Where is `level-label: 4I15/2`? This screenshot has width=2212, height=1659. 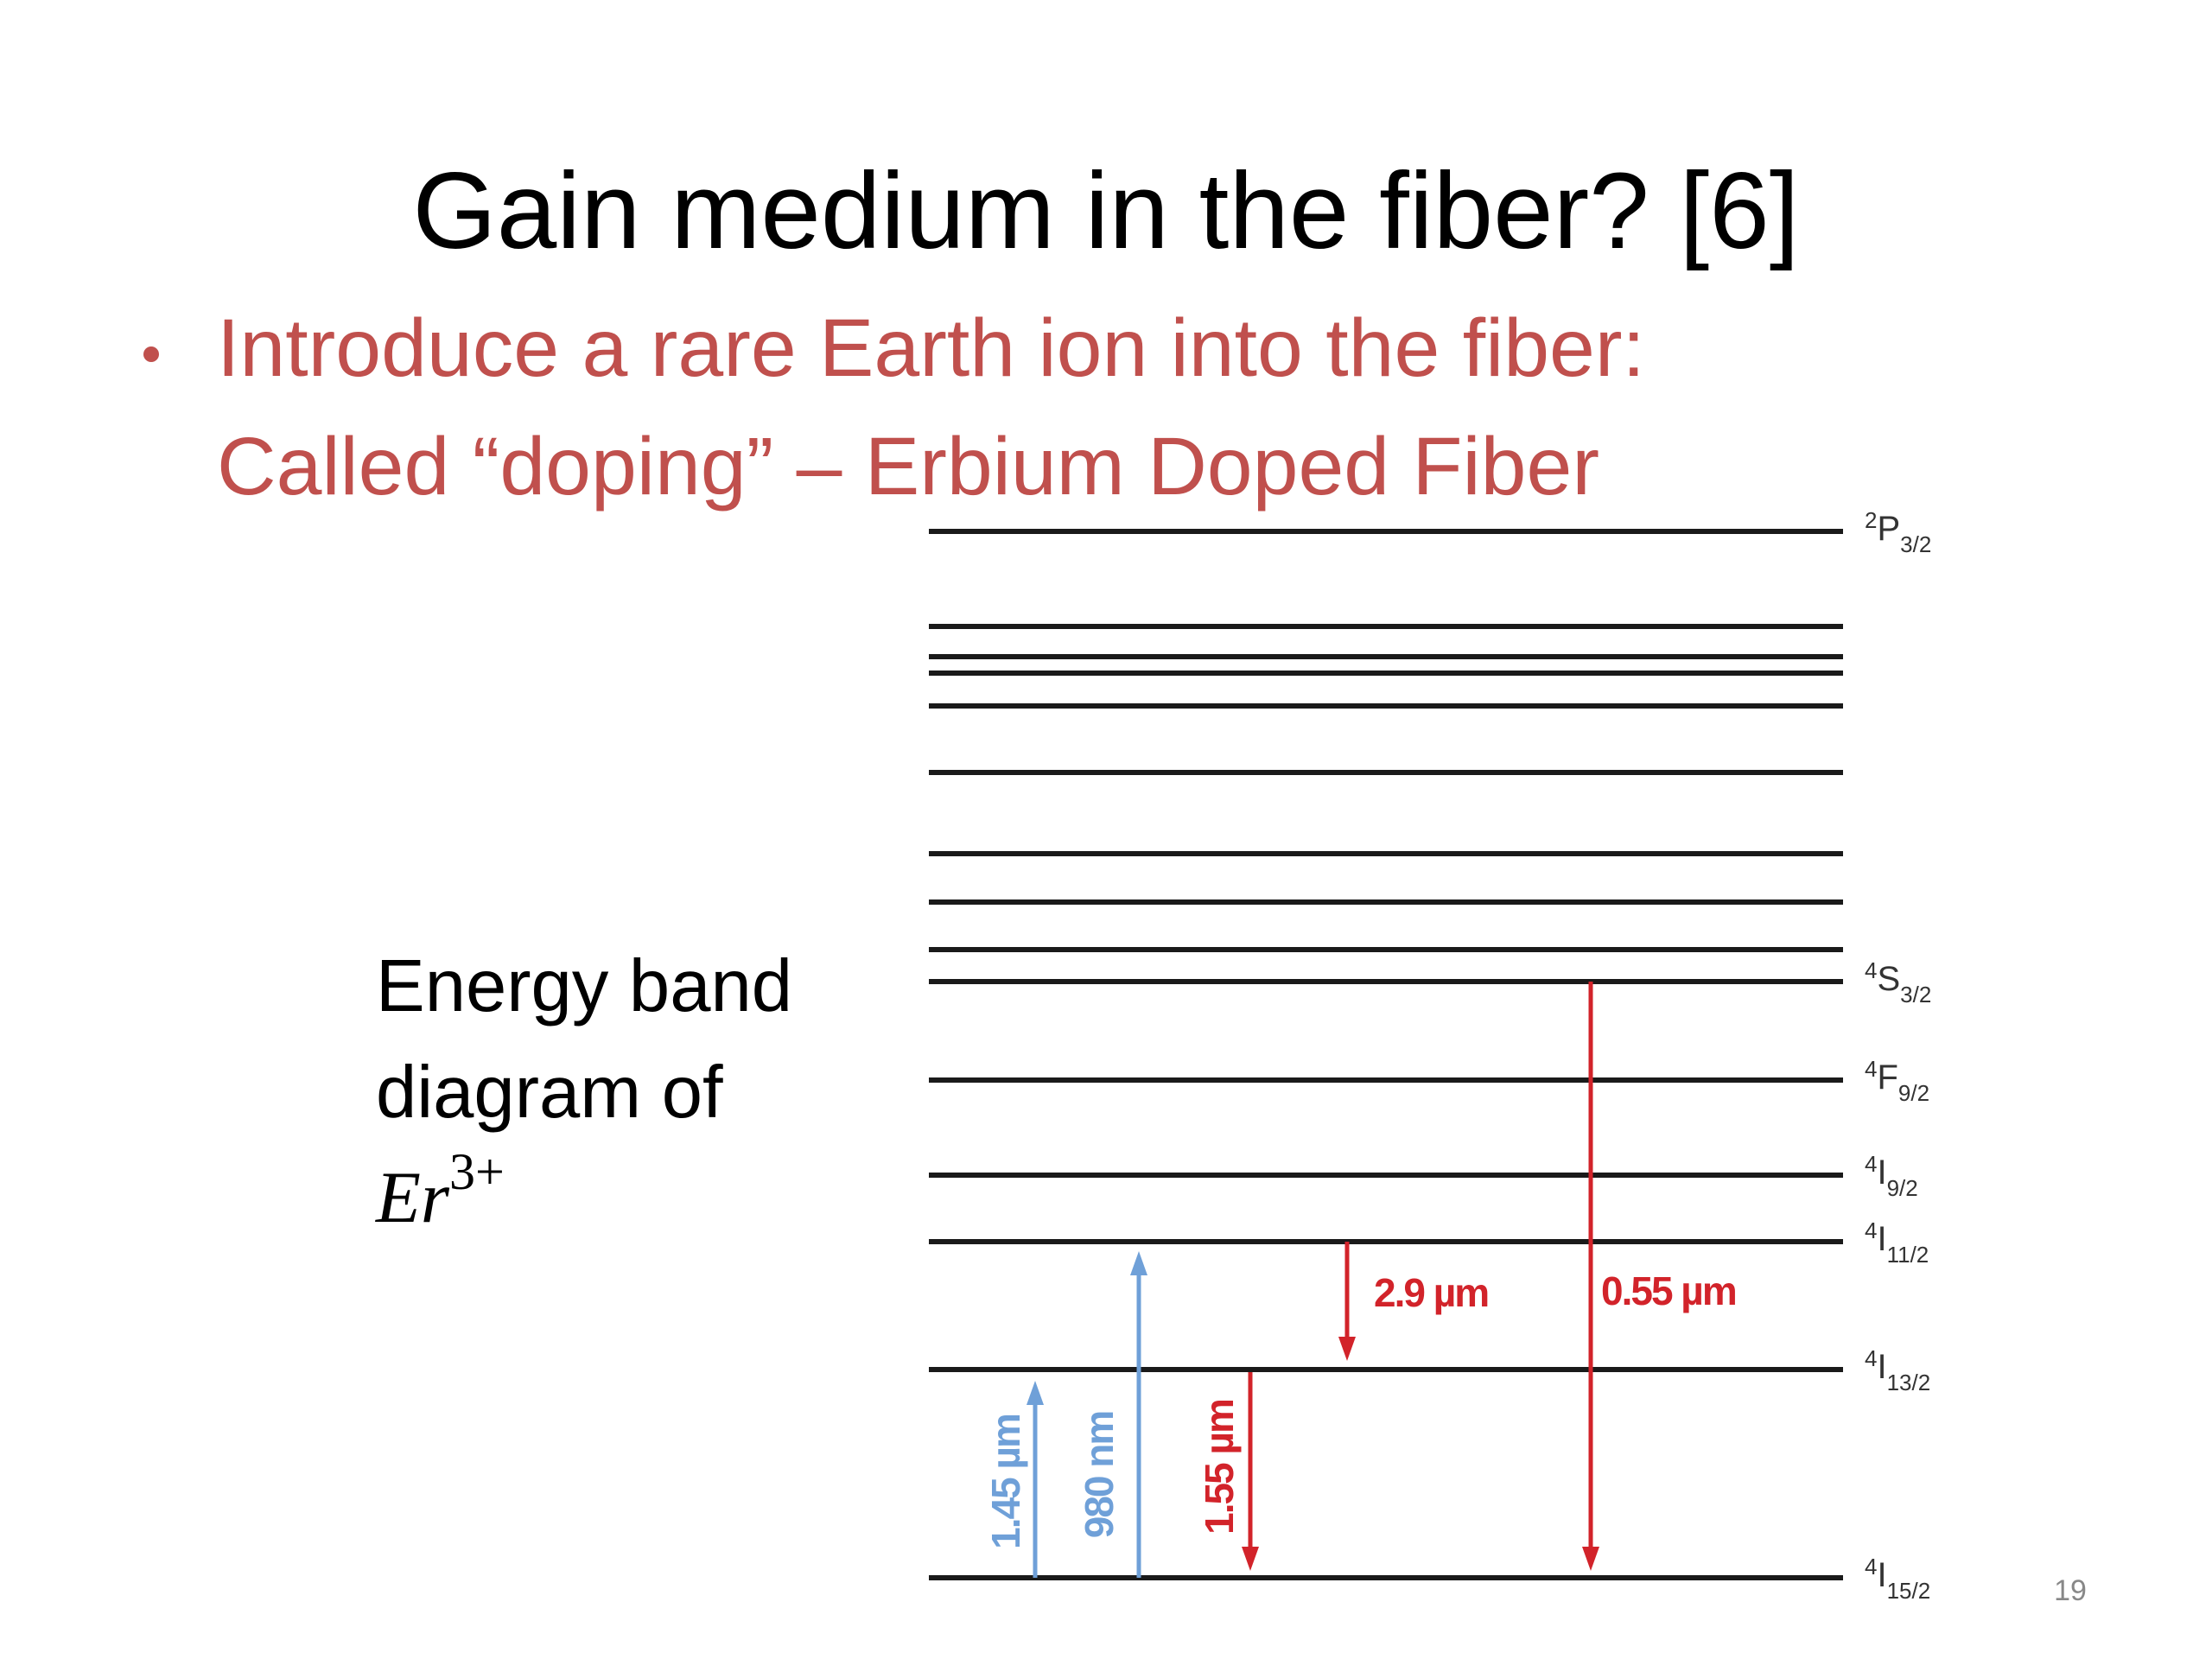 level-label: 4I15/2 is located at coordinates (1897, 1579).